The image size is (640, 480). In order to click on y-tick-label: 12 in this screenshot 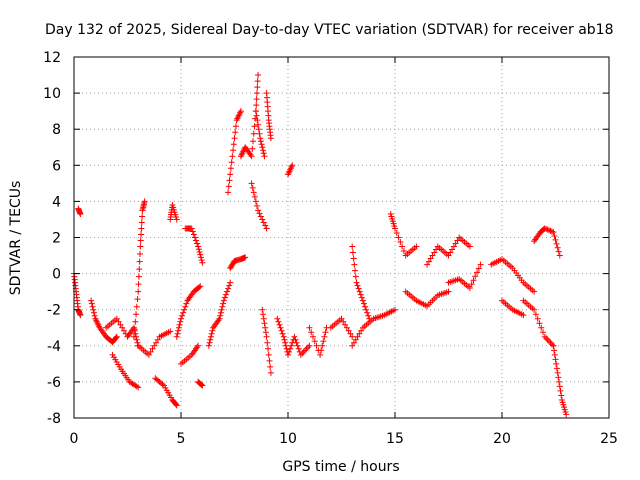, I will do `click(52, 58)`.